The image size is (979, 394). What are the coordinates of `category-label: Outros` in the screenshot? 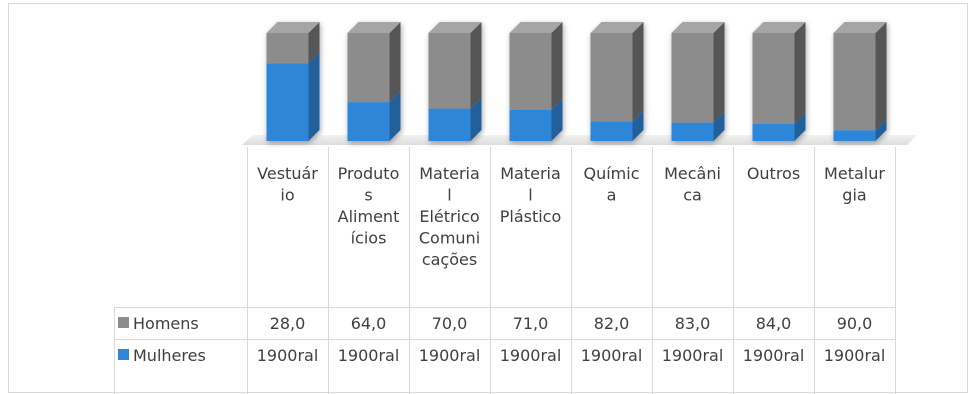 It's located at (773, 173).